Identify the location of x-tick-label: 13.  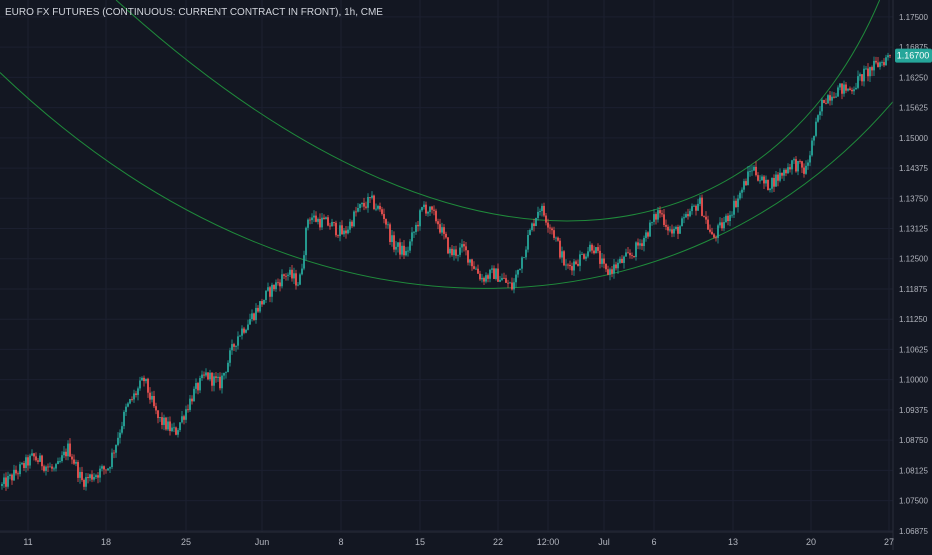
(733, 542).